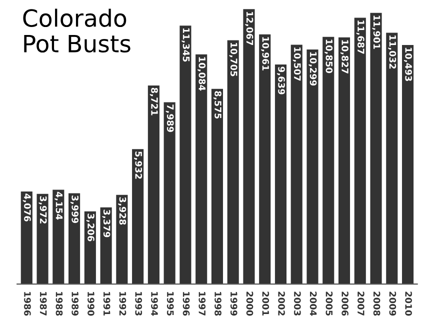 Image resolution: width=428 pixels, height=321 pixels. I want to click on x-tick-label: 2007, so click(361, 304).